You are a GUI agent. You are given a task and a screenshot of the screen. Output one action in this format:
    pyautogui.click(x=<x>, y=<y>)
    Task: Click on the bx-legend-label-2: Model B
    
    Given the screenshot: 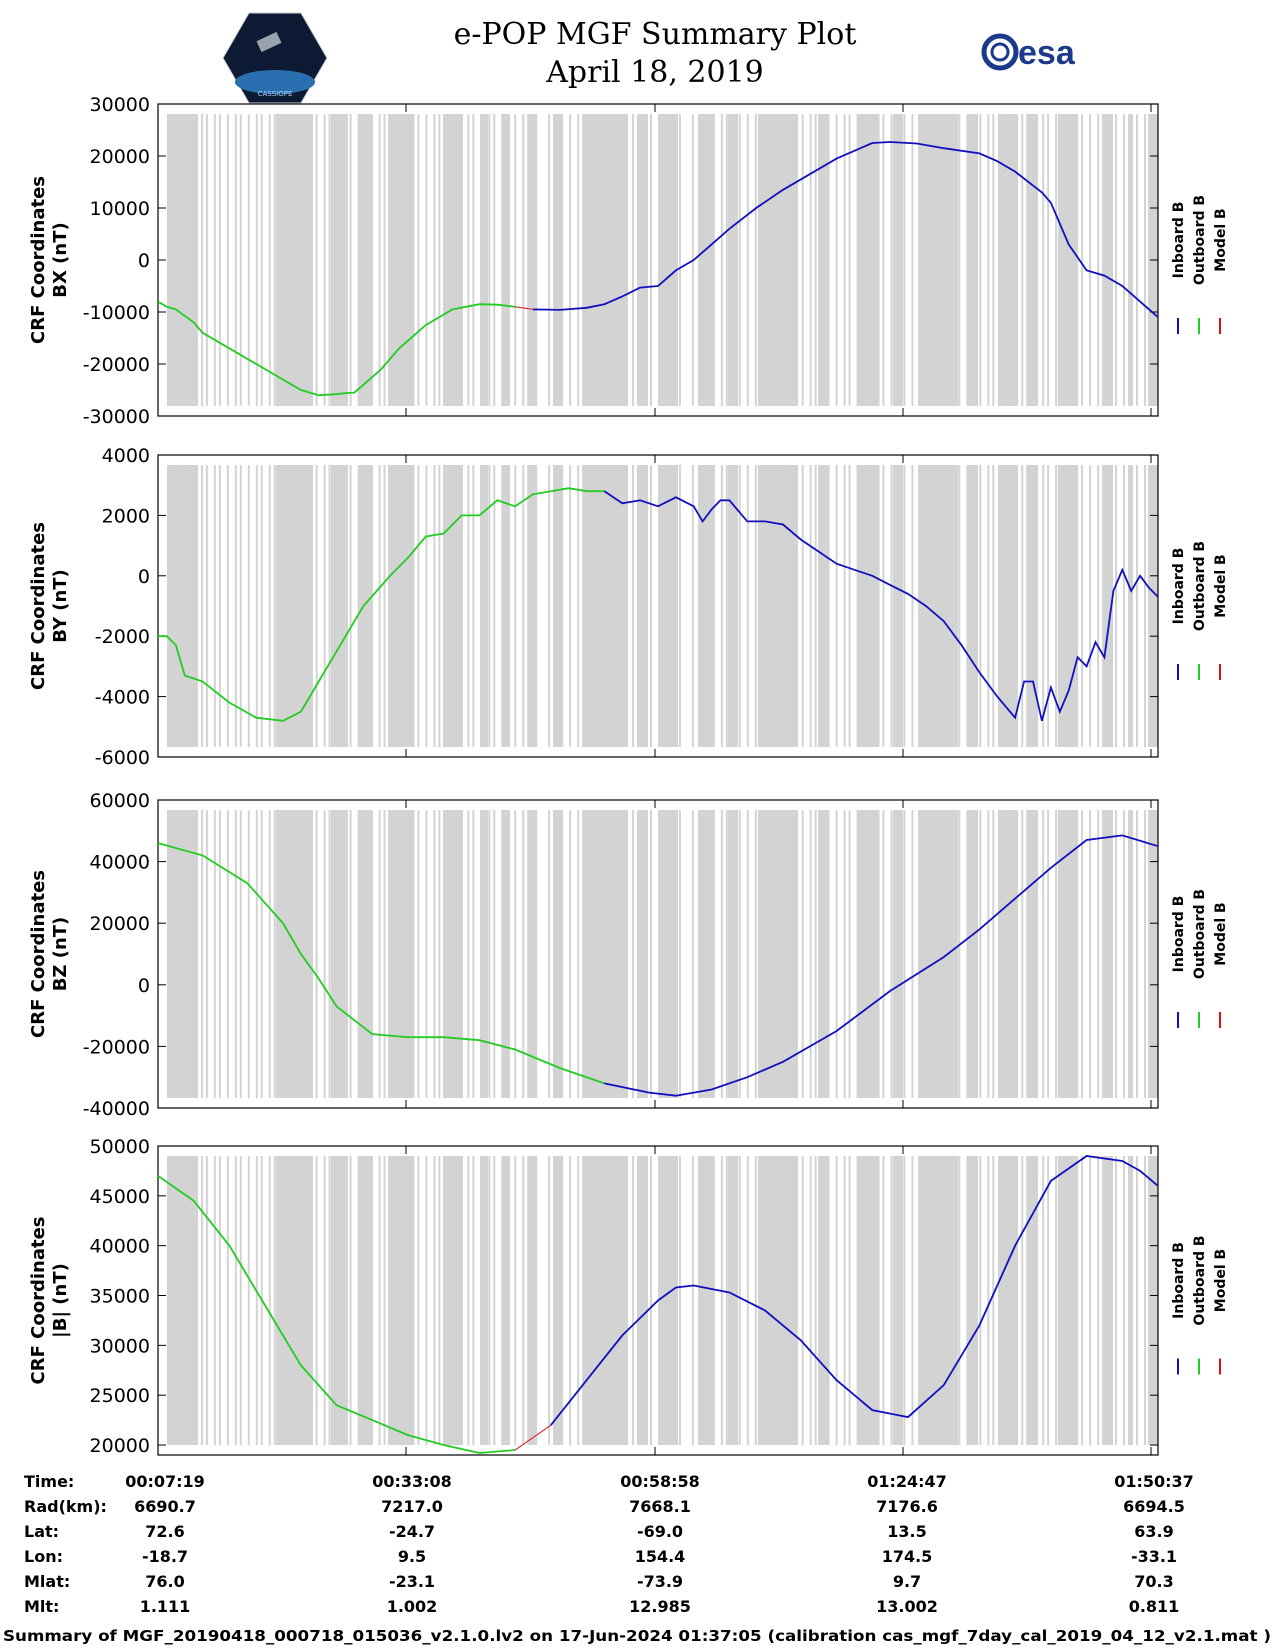 What is the action you would take?
    pyautogui.click(x=1221, y=239)
    